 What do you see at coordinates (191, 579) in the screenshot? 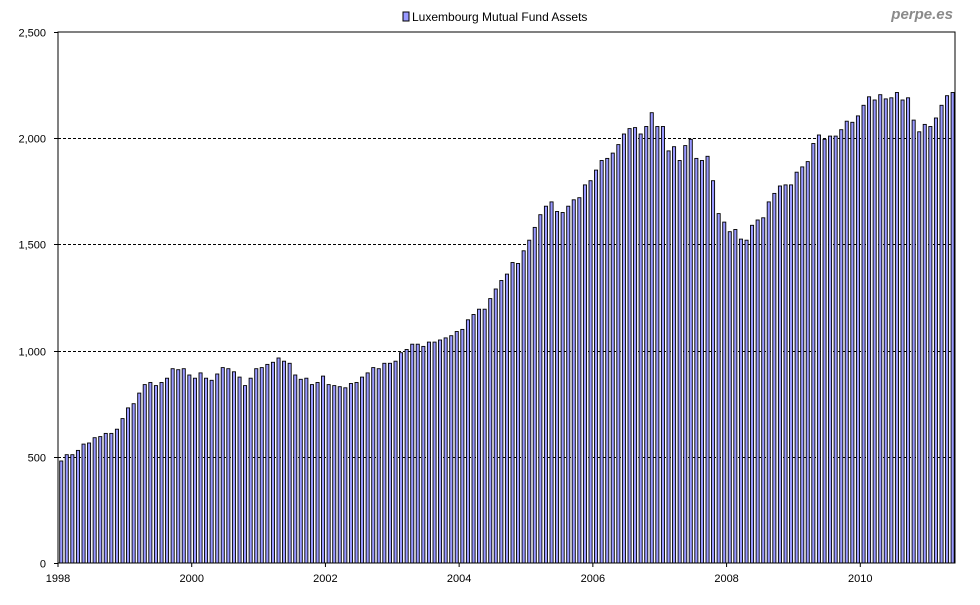
I see `x-tick-label: 2000` at bounding box center [191, 579].